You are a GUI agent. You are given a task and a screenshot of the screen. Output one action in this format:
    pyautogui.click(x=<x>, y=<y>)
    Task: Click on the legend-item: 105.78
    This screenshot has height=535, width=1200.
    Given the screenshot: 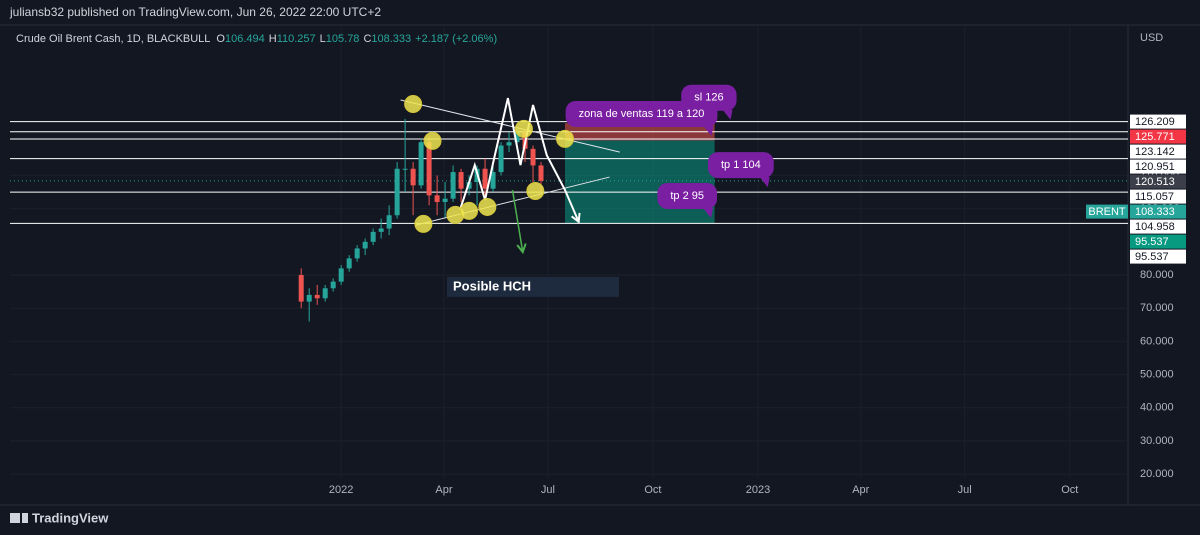 What is the action you would take?
    pyautogui.click(x=343, y=39)
    